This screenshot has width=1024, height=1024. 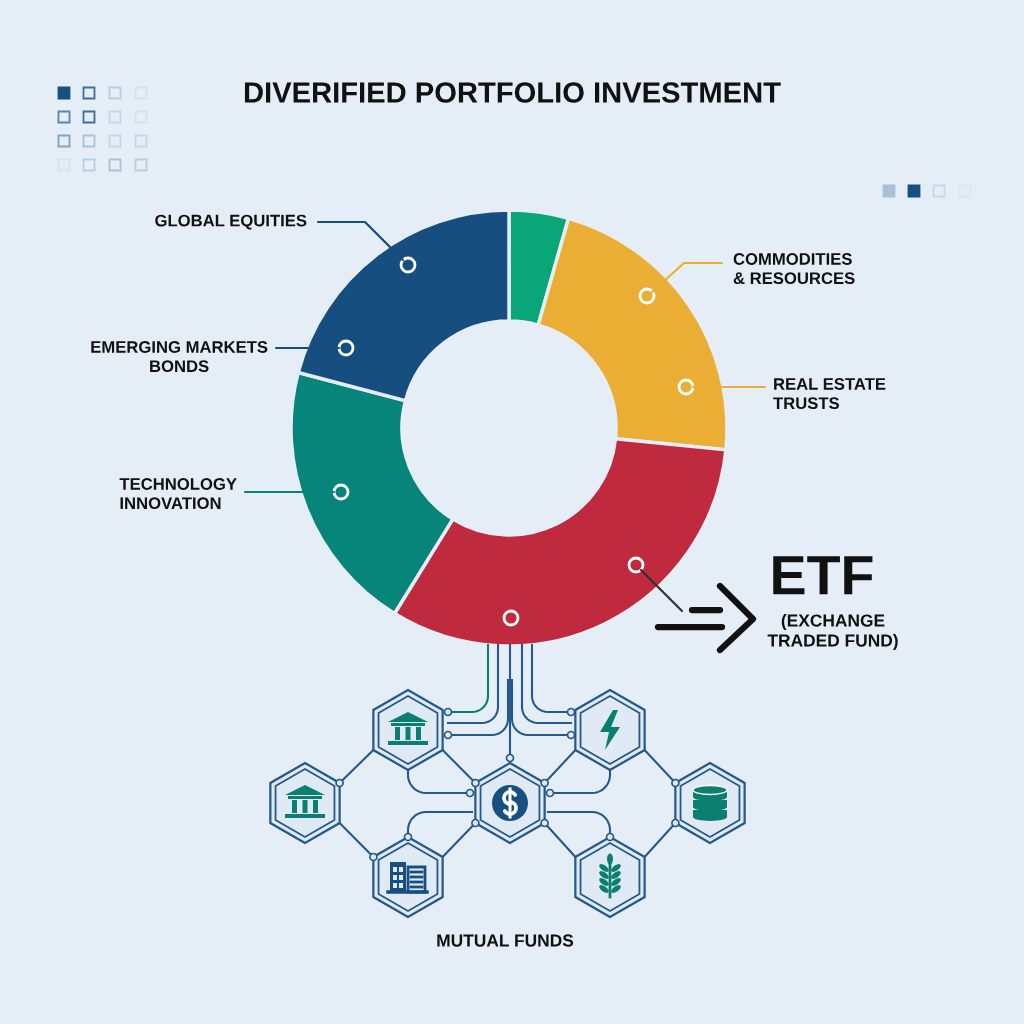 I want to click on slice-label: GLOBAL EQUITIES, so click(x=231, y=222).